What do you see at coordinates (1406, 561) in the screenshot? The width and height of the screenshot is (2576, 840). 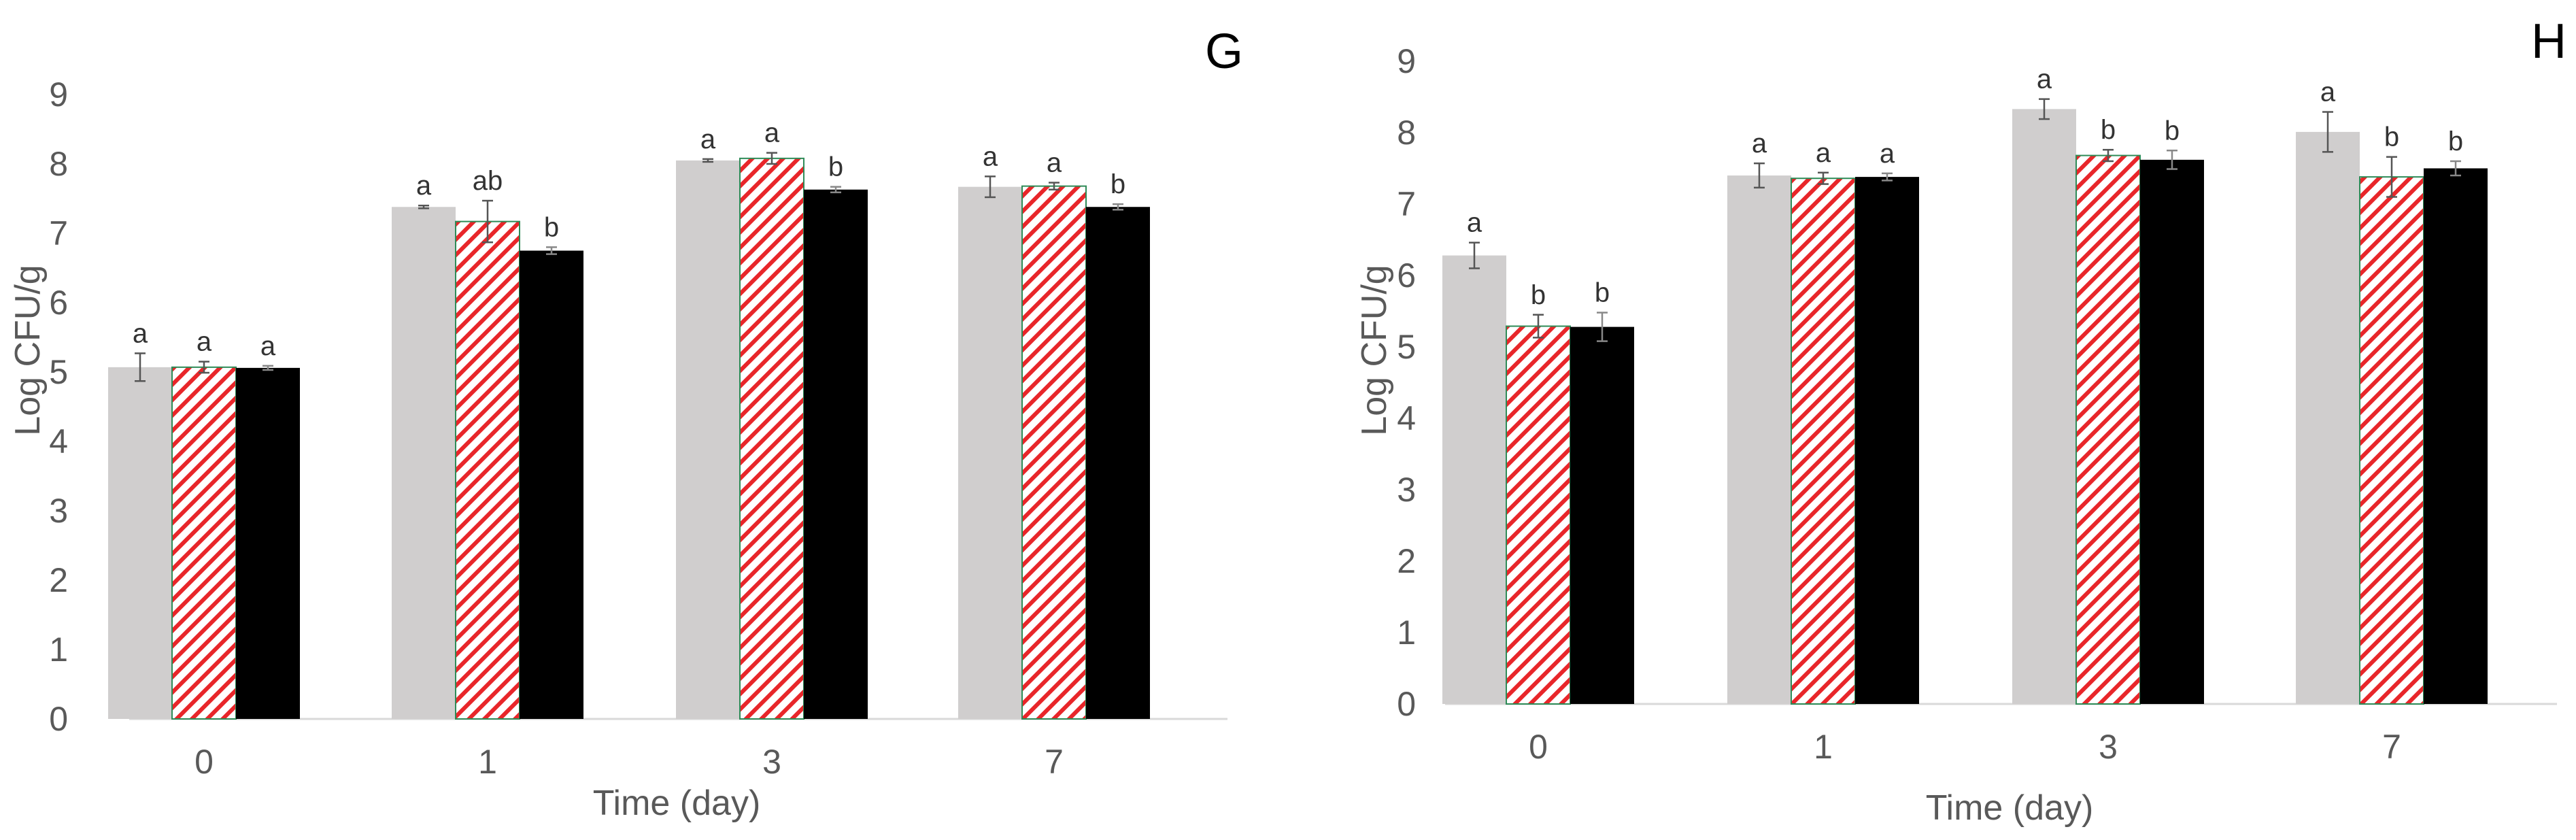 I see `y-tick-label-h-2: 2` at bounding box center [1406, 561].